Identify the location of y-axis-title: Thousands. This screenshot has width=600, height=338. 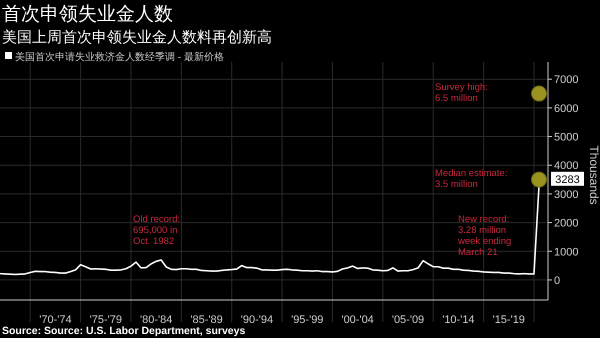
(593, 175).